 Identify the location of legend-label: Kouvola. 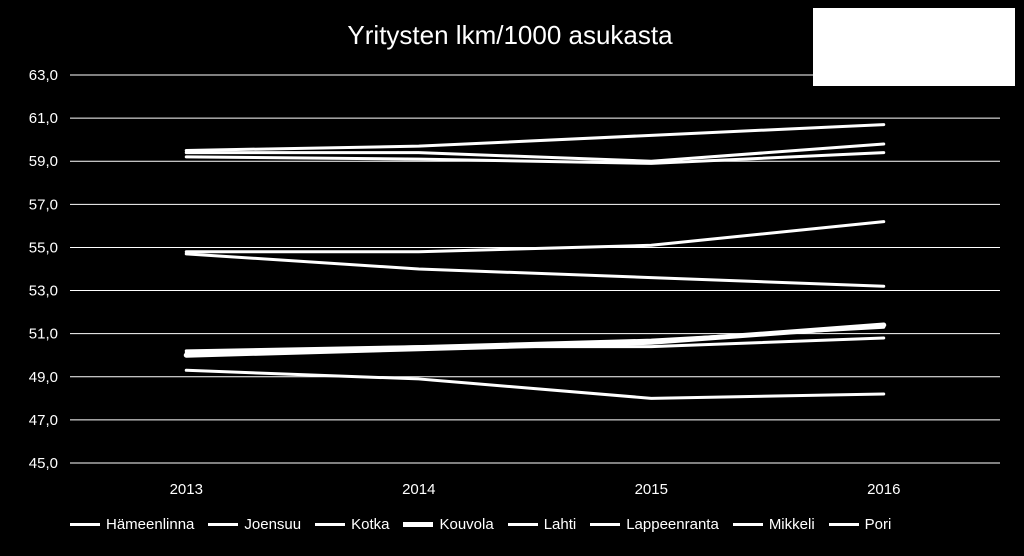
(466, 524).